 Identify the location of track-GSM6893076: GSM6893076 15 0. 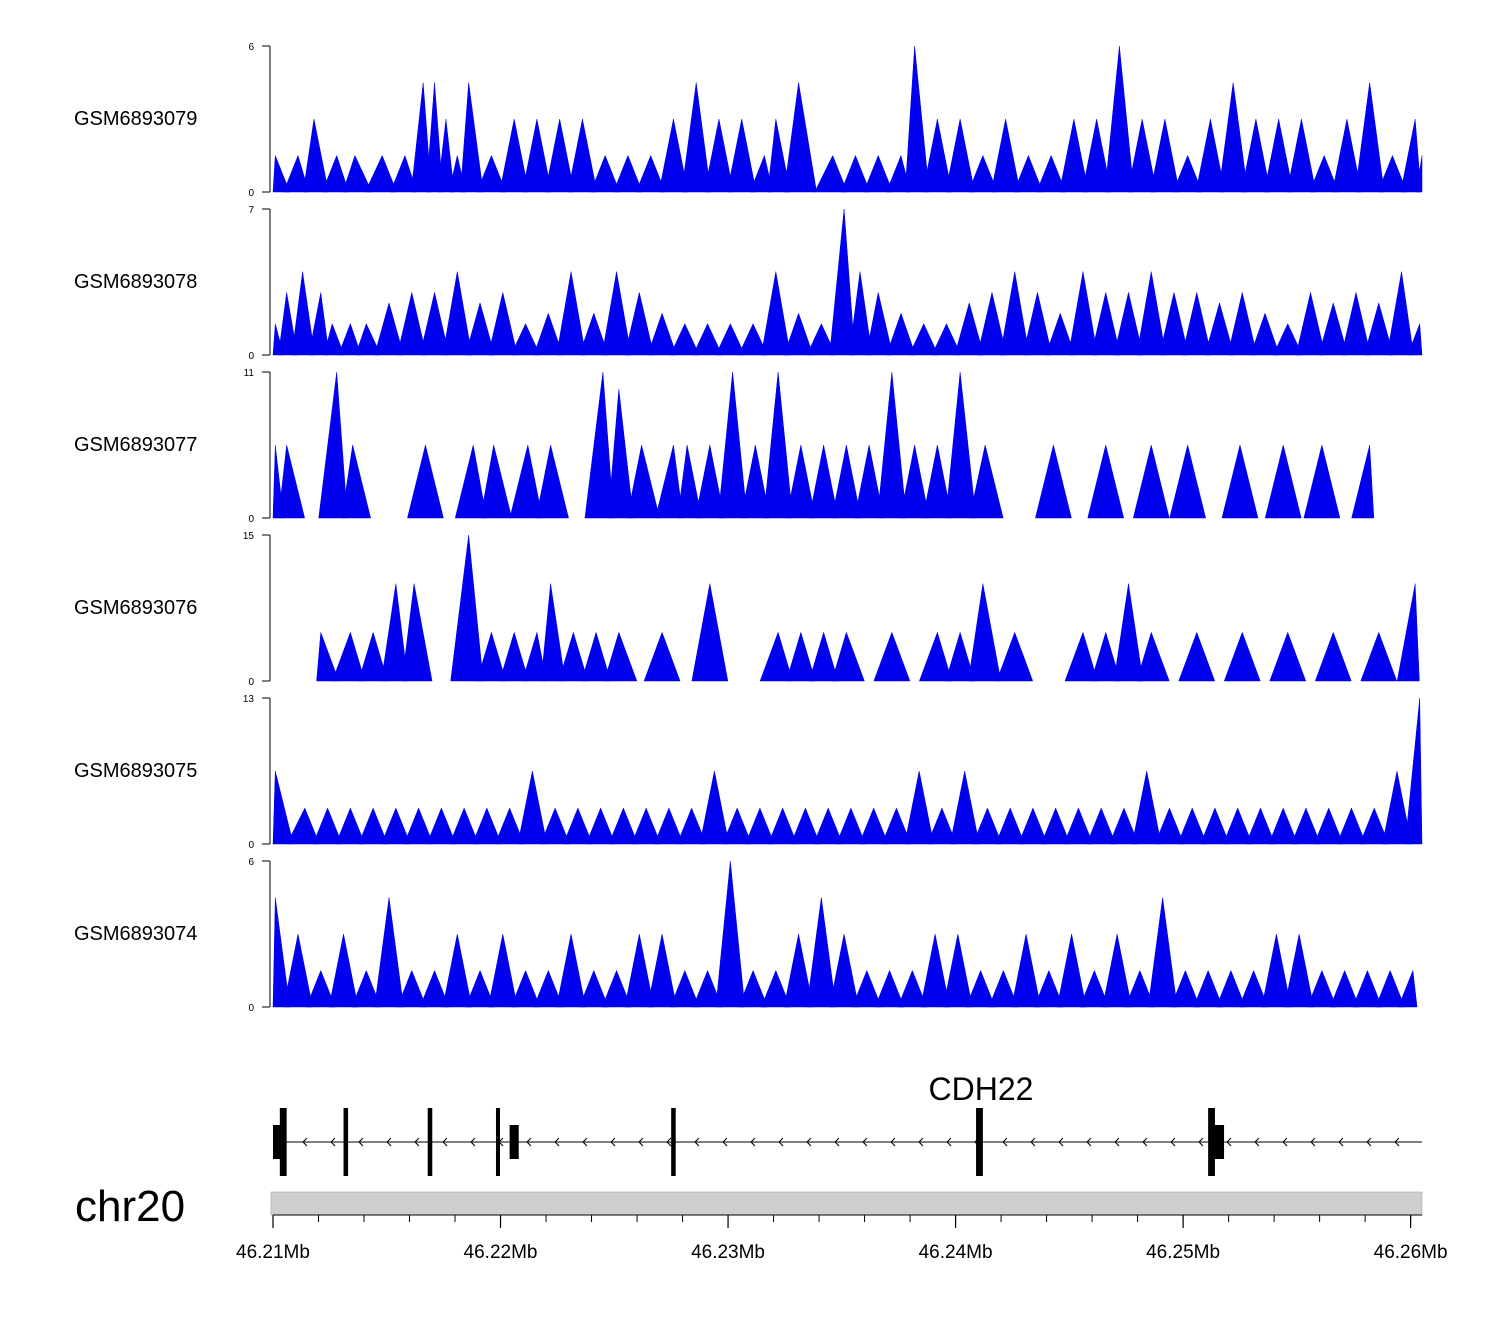
(747, 609).